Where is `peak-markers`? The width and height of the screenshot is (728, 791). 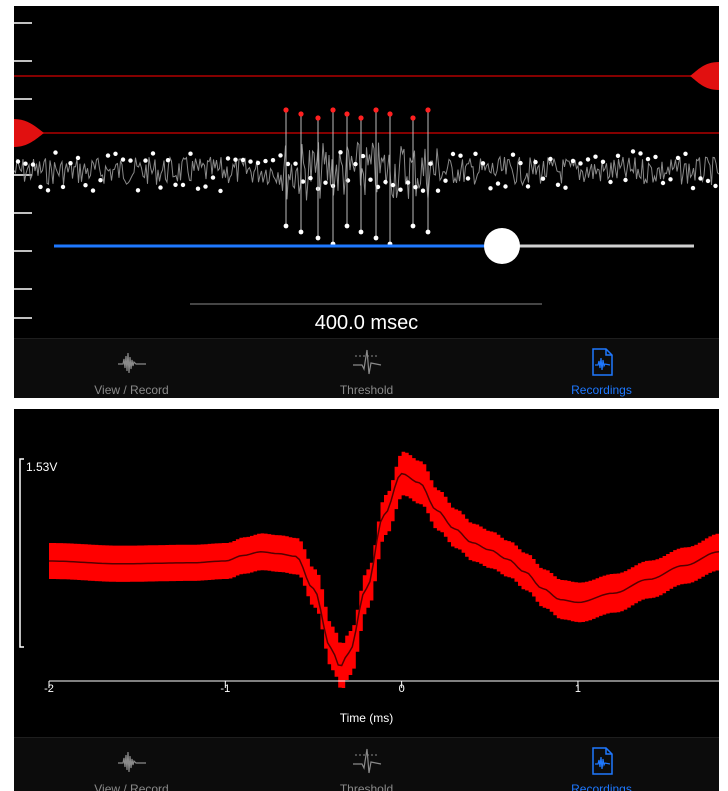 peak-markers is located at coordinates (366, 171).